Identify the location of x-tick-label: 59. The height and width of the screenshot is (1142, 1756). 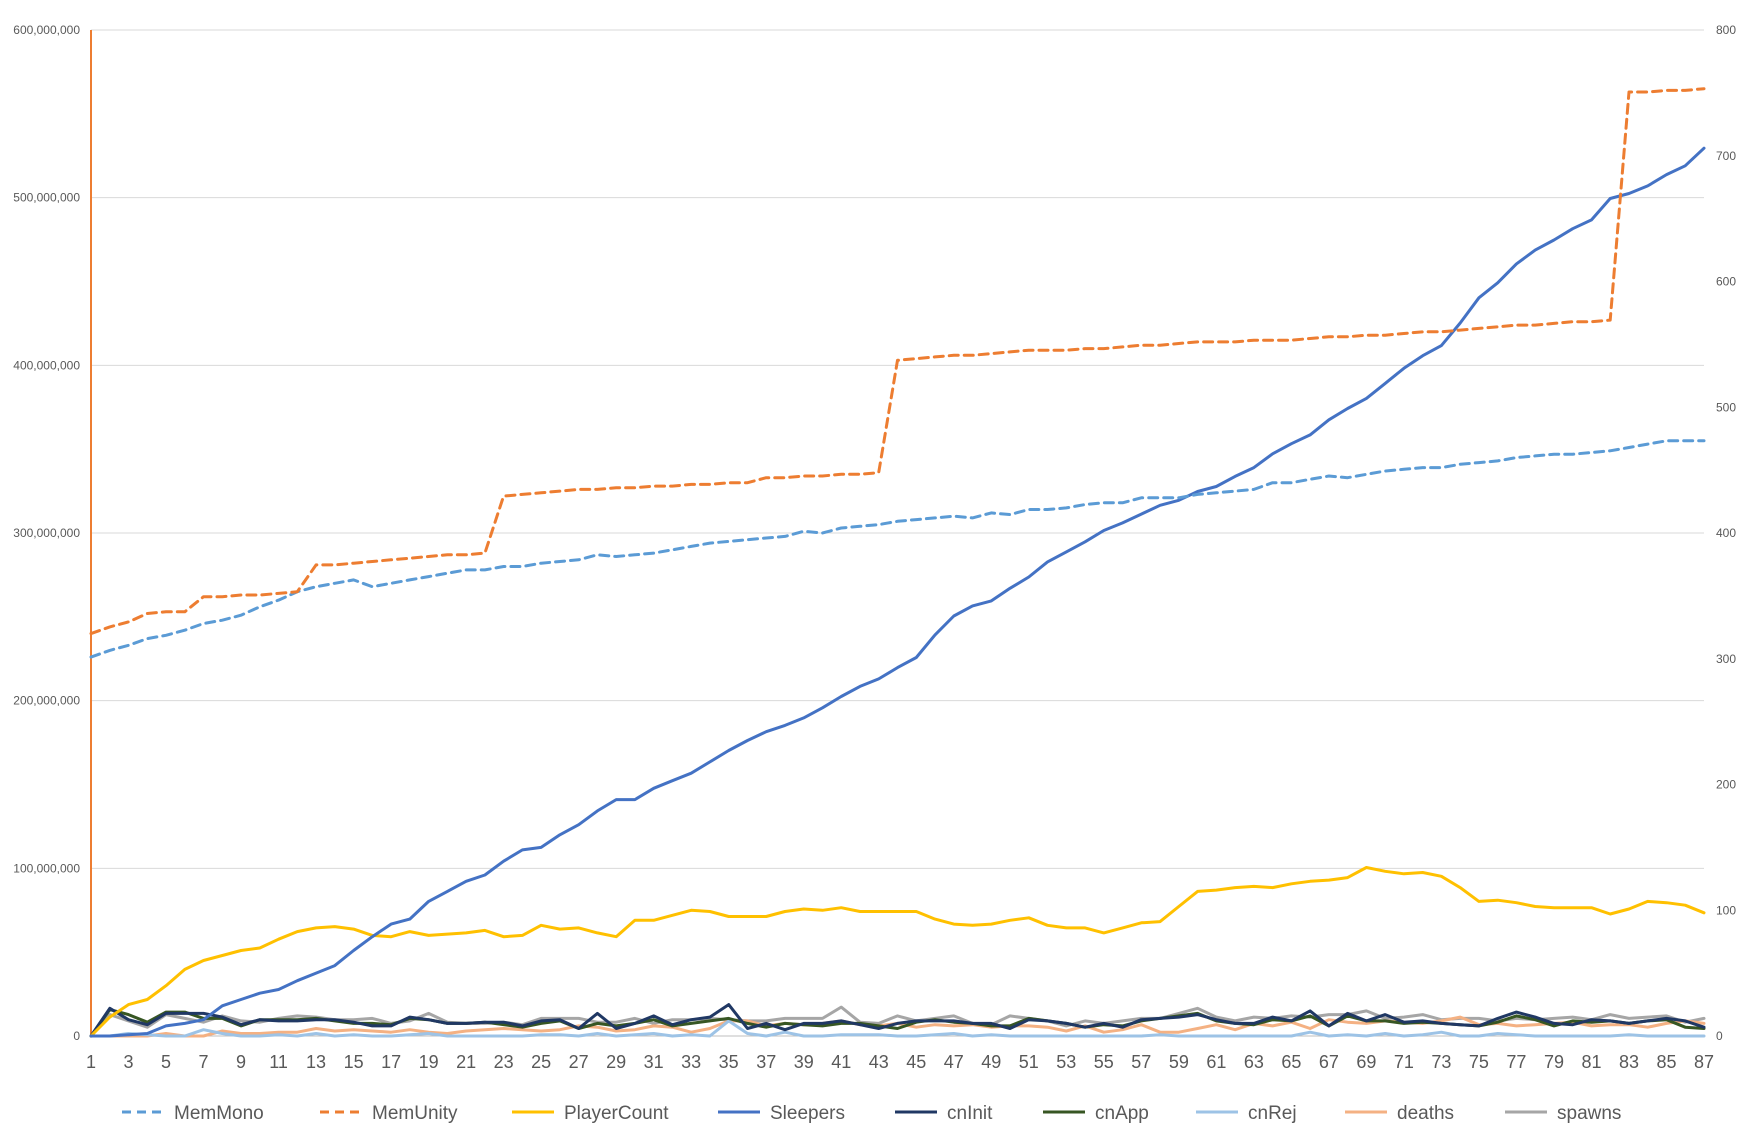
(1179, 1062).